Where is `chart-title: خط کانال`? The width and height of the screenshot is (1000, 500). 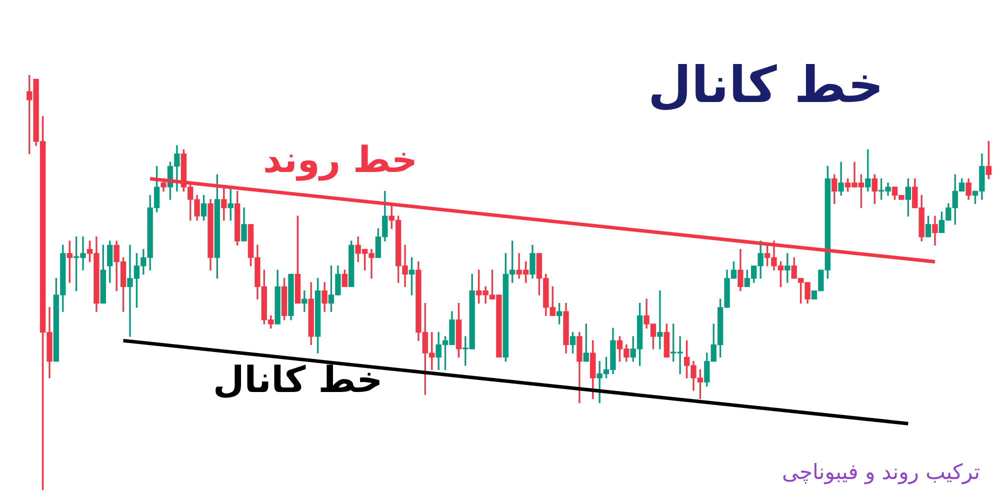 chart-title: خط کانال is located at coordinates (766, 85).